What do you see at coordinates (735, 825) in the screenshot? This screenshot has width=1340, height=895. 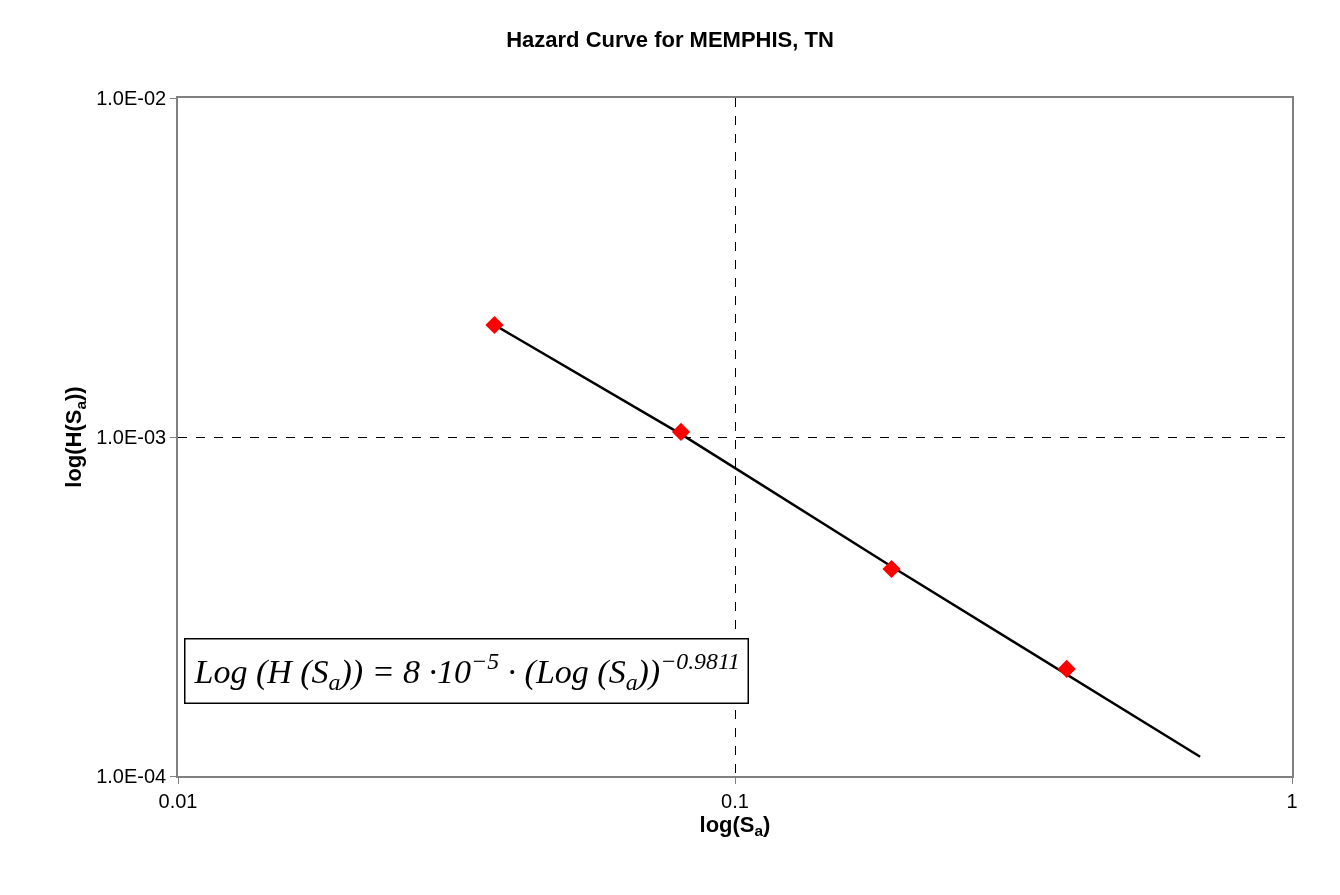 I see `x-axis-title: log(S$_{a}$)` at bounding box center [735, 825].